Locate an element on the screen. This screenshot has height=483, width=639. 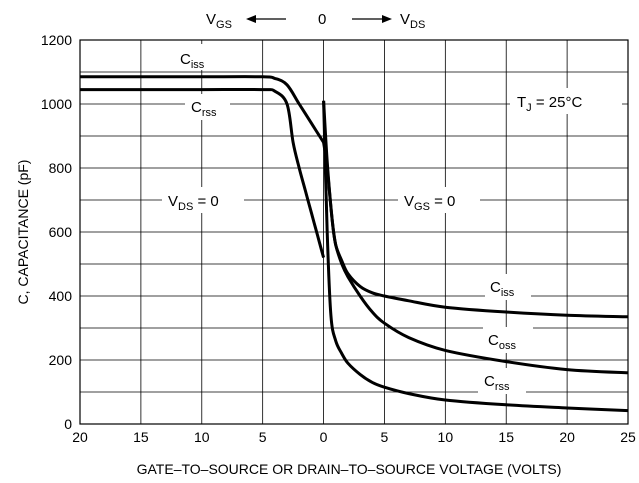
y-tick-label: 0 is located at coordinates (68, 424).